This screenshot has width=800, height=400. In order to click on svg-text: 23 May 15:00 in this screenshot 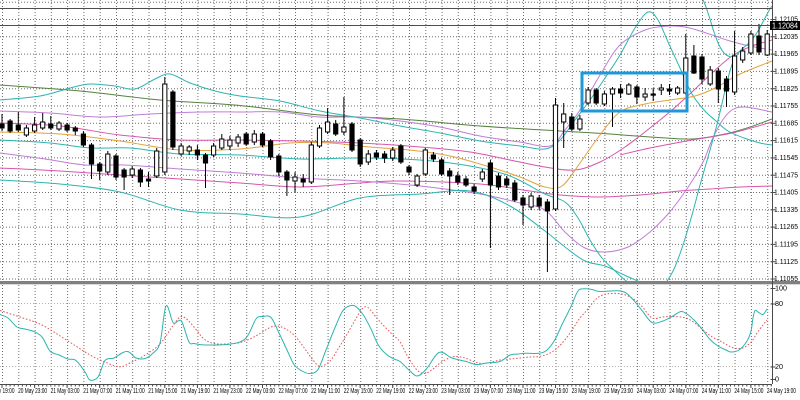, I will do `click(553, 391)`.